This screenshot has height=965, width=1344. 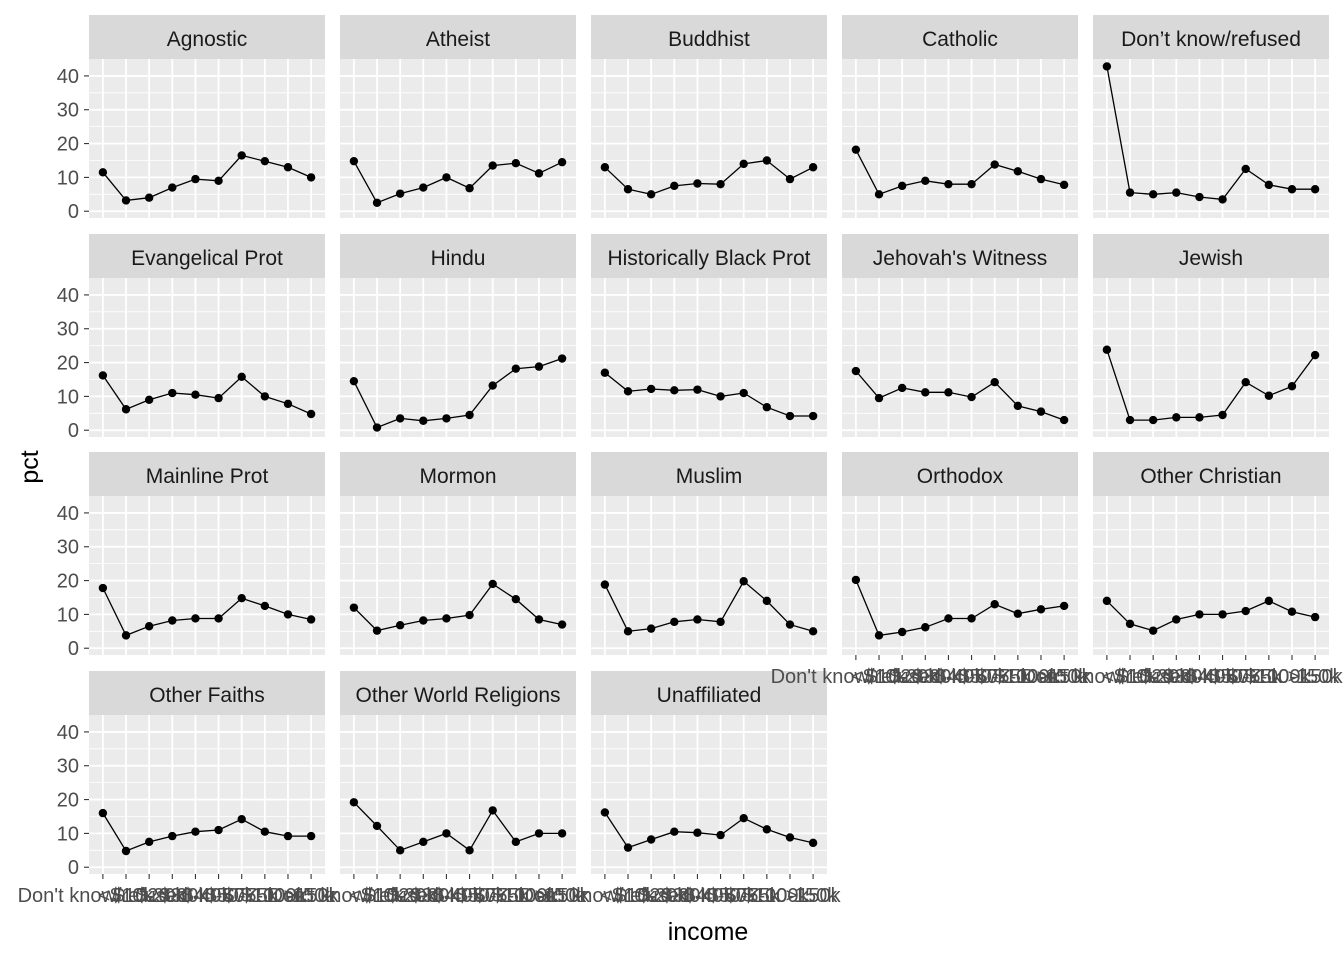 What do you see at coordinates (172, 896) in the screenshot?
I see `x-tick-label: $20-30k` at bounding box center [172, 896].